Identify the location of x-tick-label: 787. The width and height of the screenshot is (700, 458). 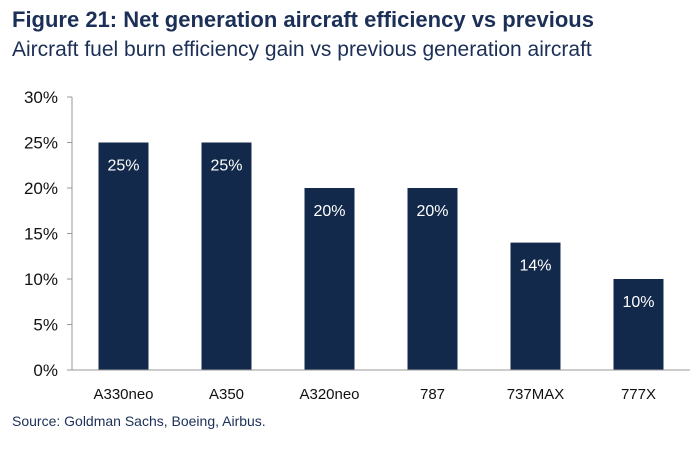
(432, 394).